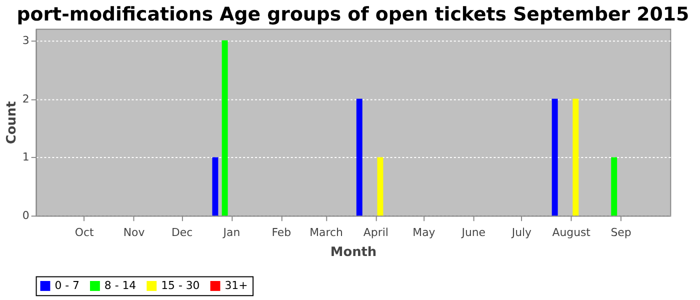  What do you see at coordinates (231, 233) in the screenshot?
I see `x-tick-label: Jan` at bounding box center [231, 233].